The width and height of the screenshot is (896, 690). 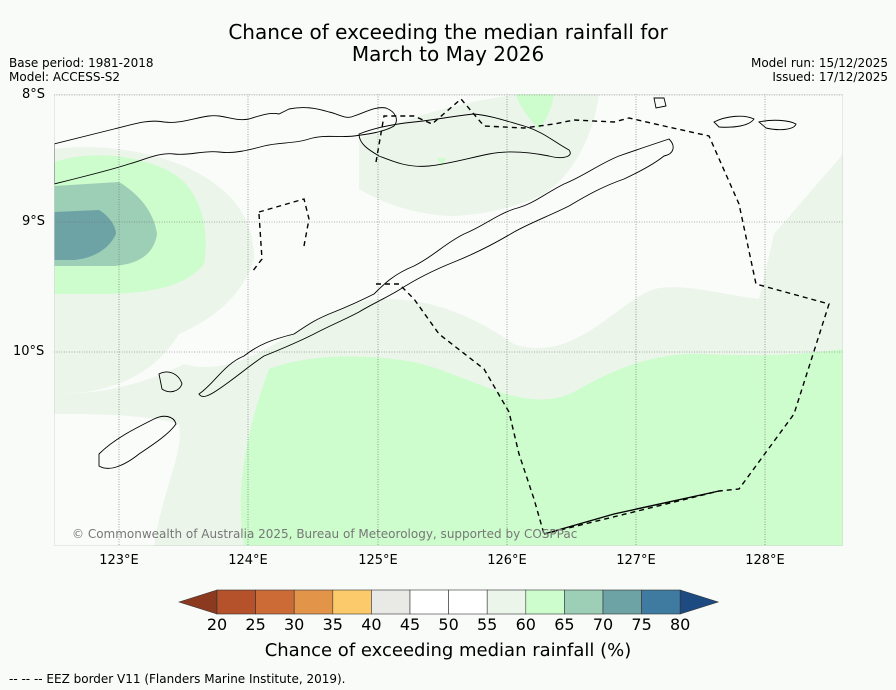 I want to click on eez-border-south, so click(x=460, y=409).